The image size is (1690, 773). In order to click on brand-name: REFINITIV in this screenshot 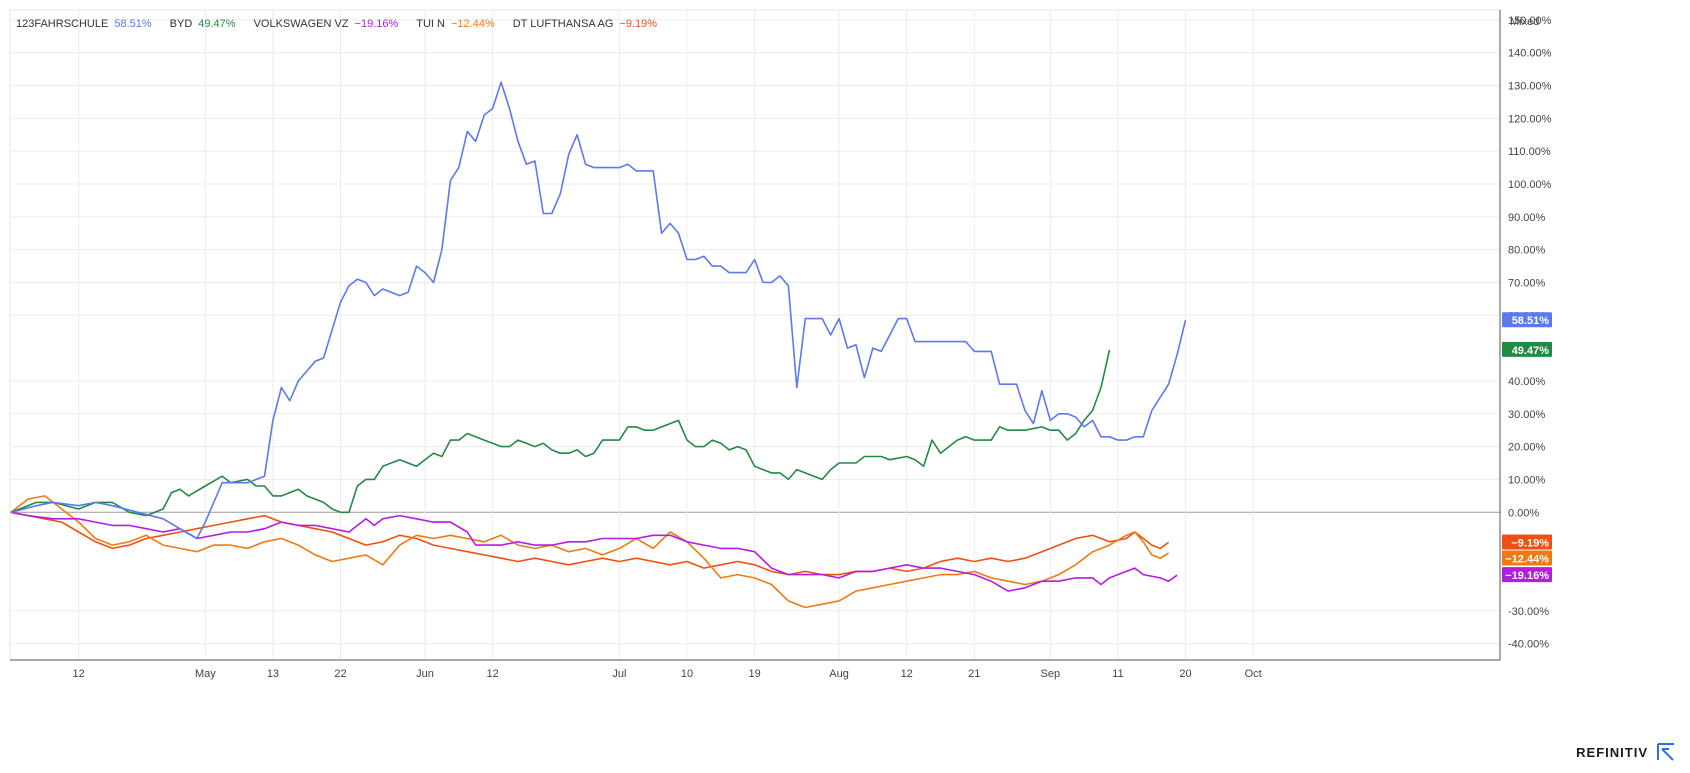, I will do `click(1612, 752)`.